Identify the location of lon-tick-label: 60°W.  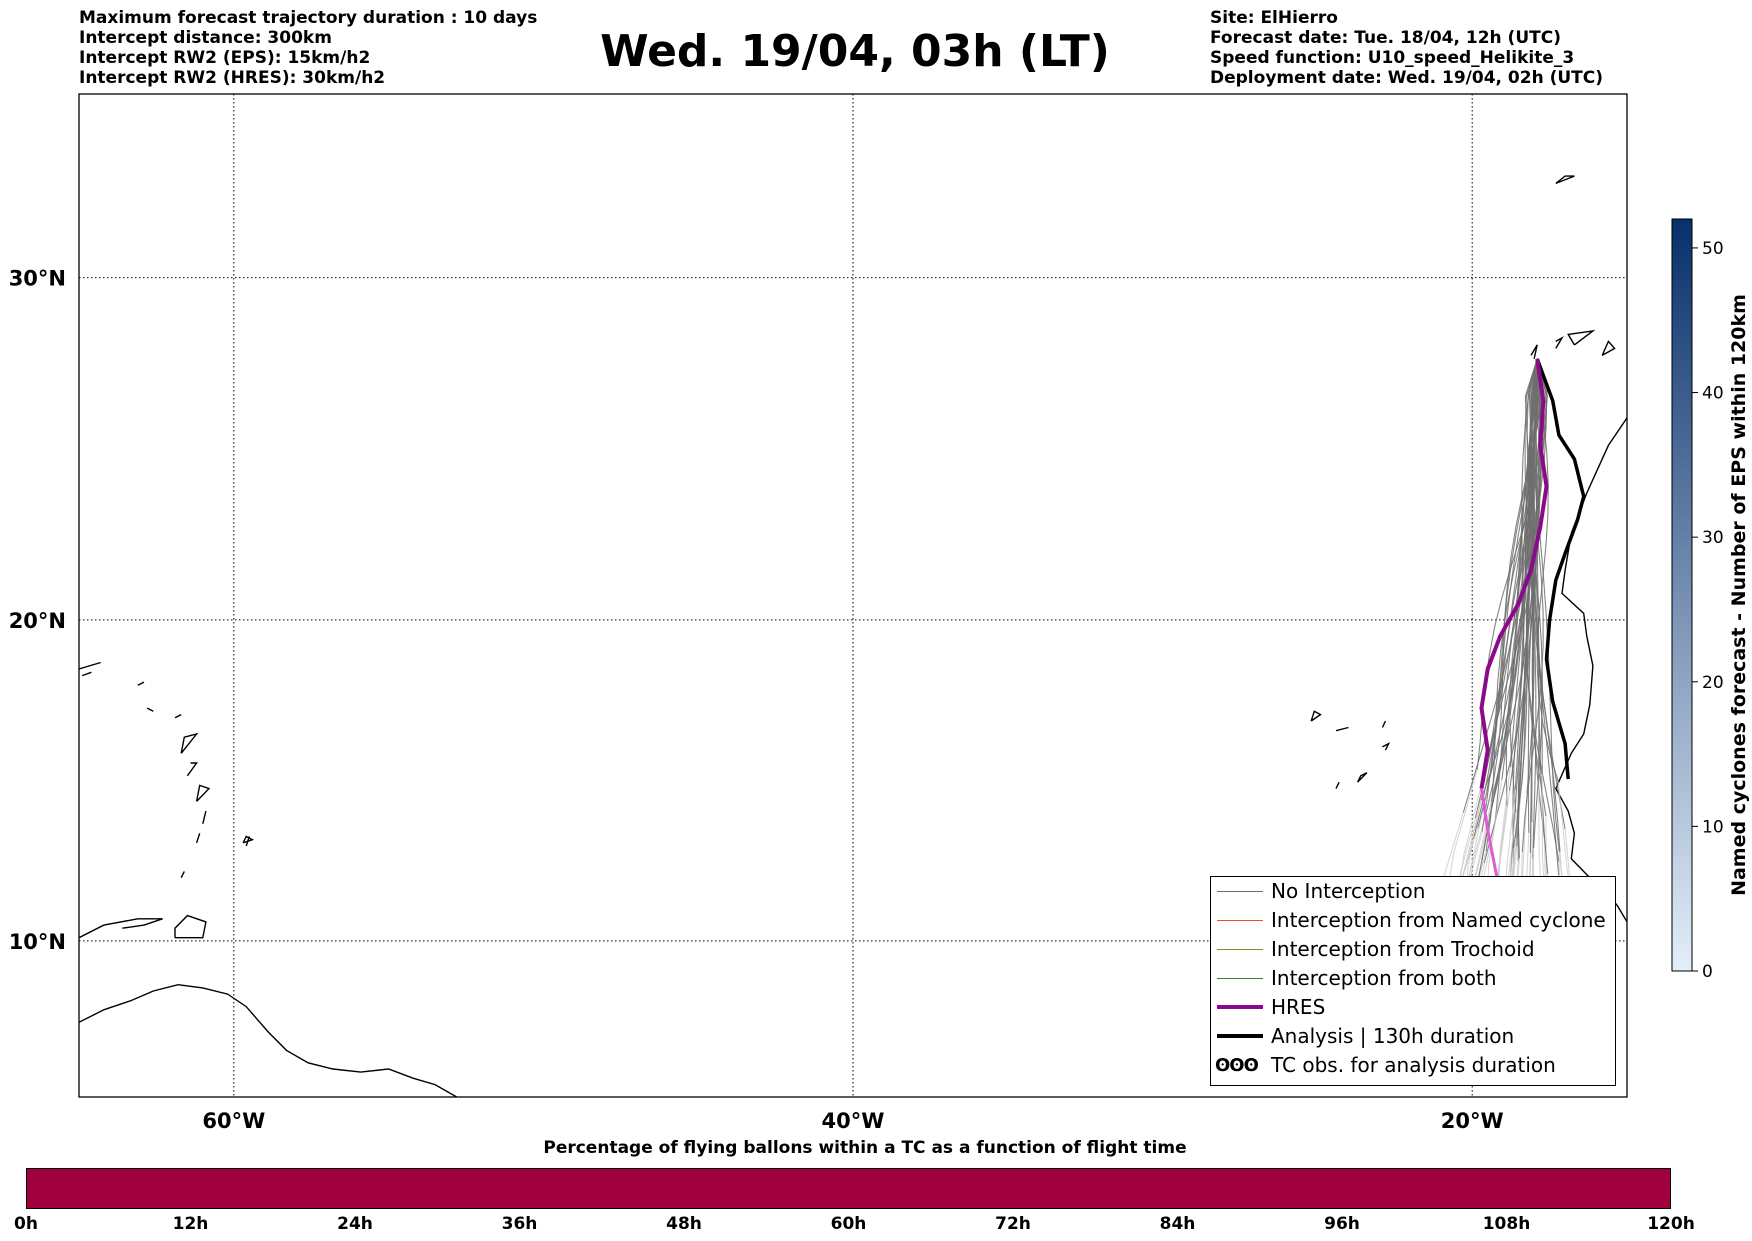
(233, 1121).